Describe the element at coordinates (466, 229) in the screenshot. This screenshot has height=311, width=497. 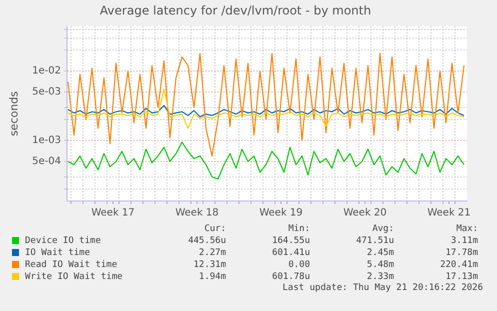
I see `text: Max:` at that location.